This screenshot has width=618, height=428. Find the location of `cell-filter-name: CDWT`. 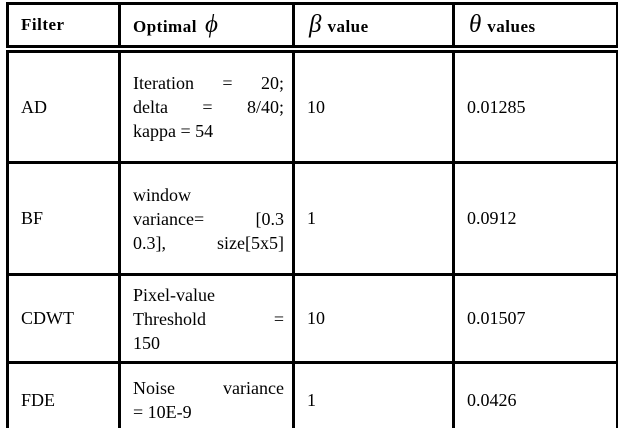

cell-filter-name: CDWT is located at coordinates (63, 318).